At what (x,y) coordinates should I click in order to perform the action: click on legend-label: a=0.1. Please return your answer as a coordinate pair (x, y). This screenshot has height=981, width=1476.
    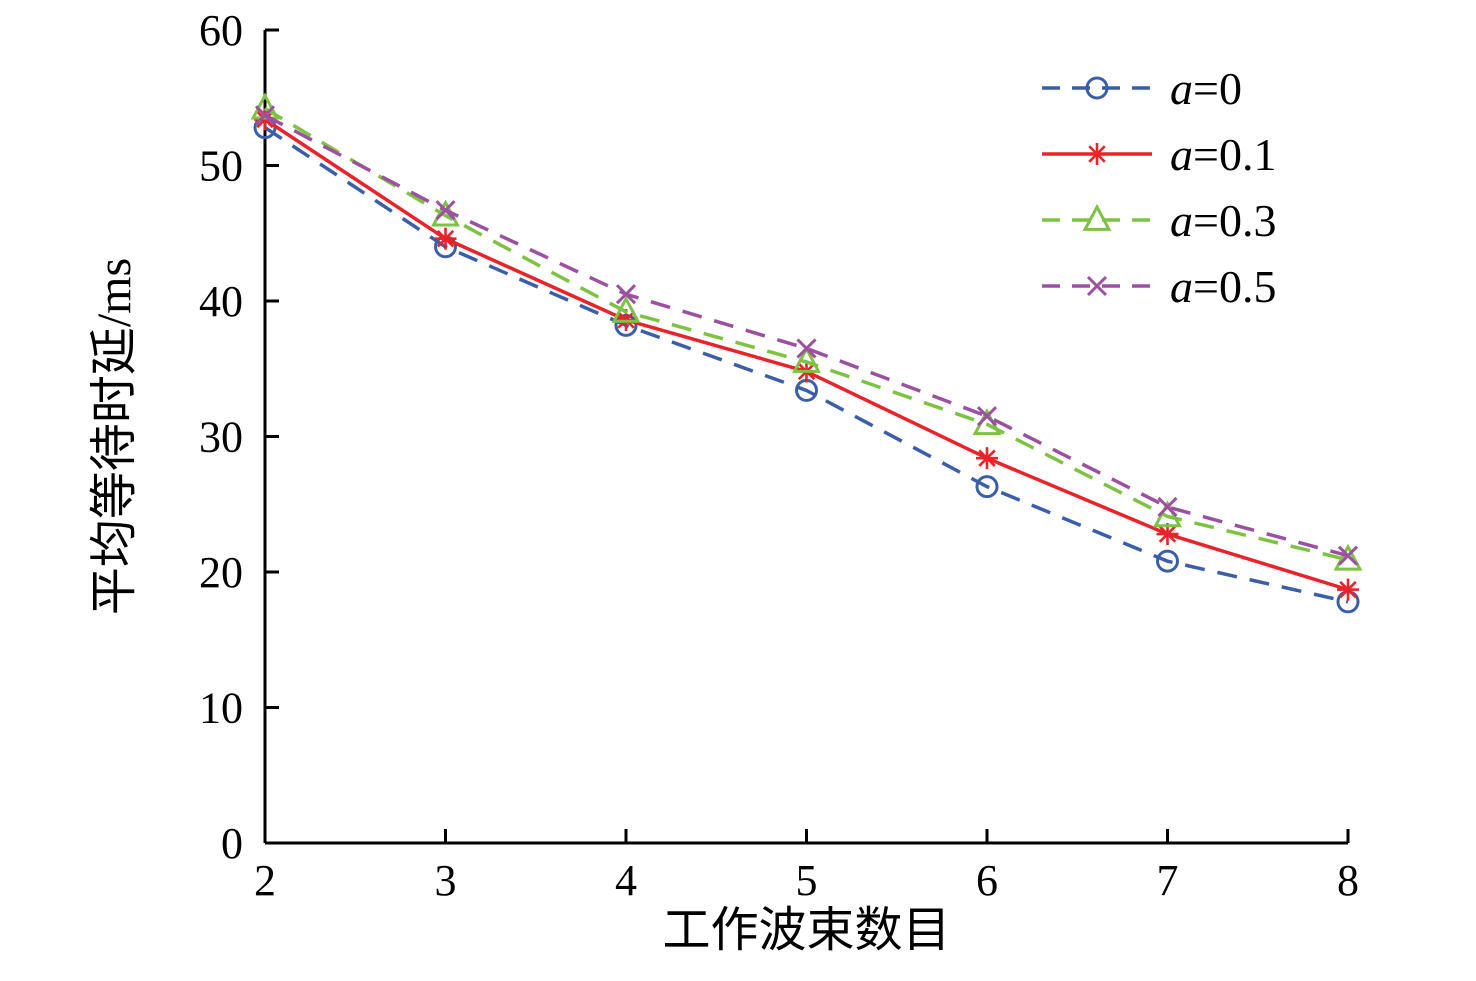
    Looking at the image, I should click on (1223, 154).